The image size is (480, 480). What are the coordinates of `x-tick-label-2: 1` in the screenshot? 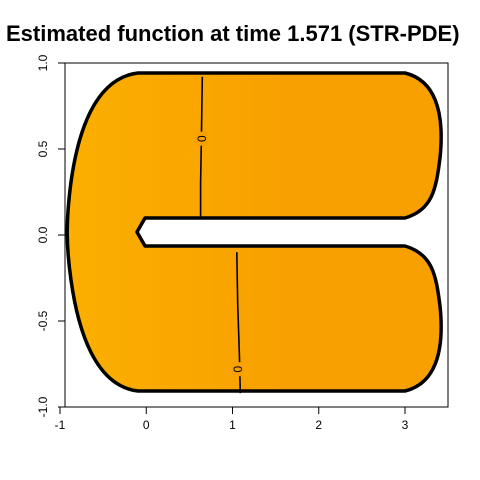 It's located at (232, 425).